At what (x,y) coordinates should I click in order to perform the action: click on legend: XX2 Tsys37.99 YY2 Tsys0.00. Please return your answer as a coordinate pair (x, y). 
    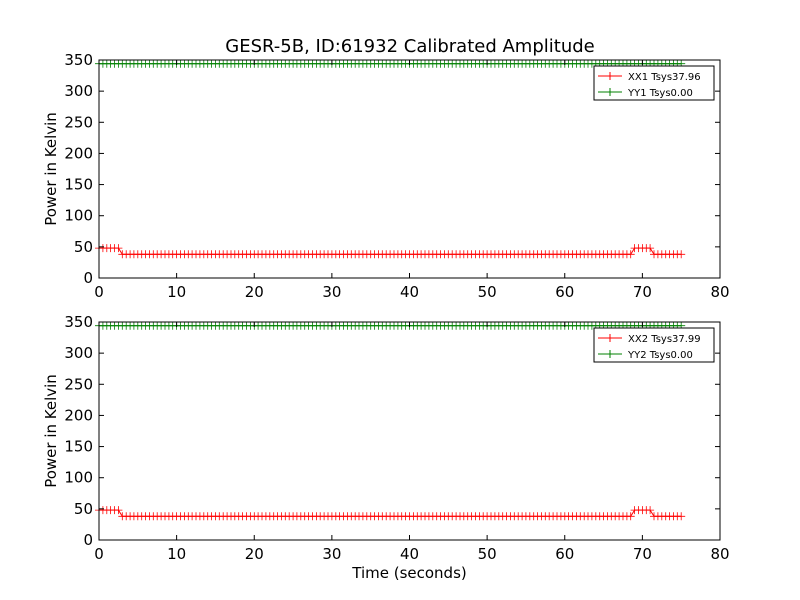
    Looking at the image, I should click on (654, 345).